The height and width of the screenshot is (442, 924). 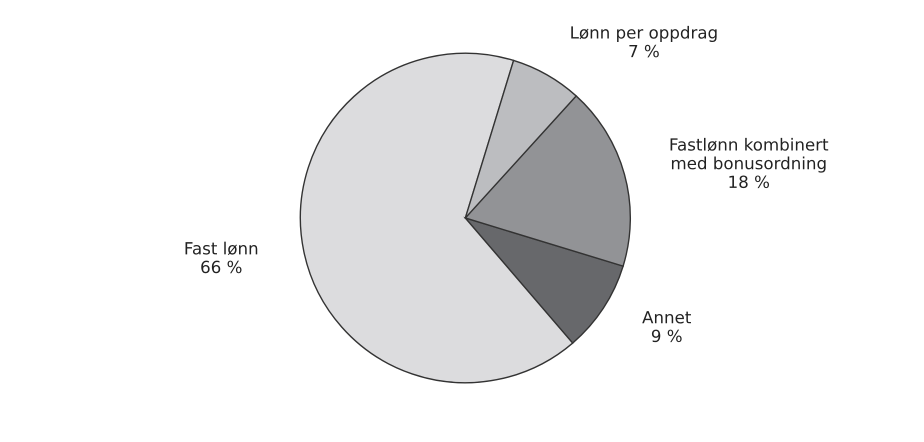 What do you see at coordinates (666, 317) in the screenshot?
I see `slice-label: Annet` at bounding box center [666, 317].